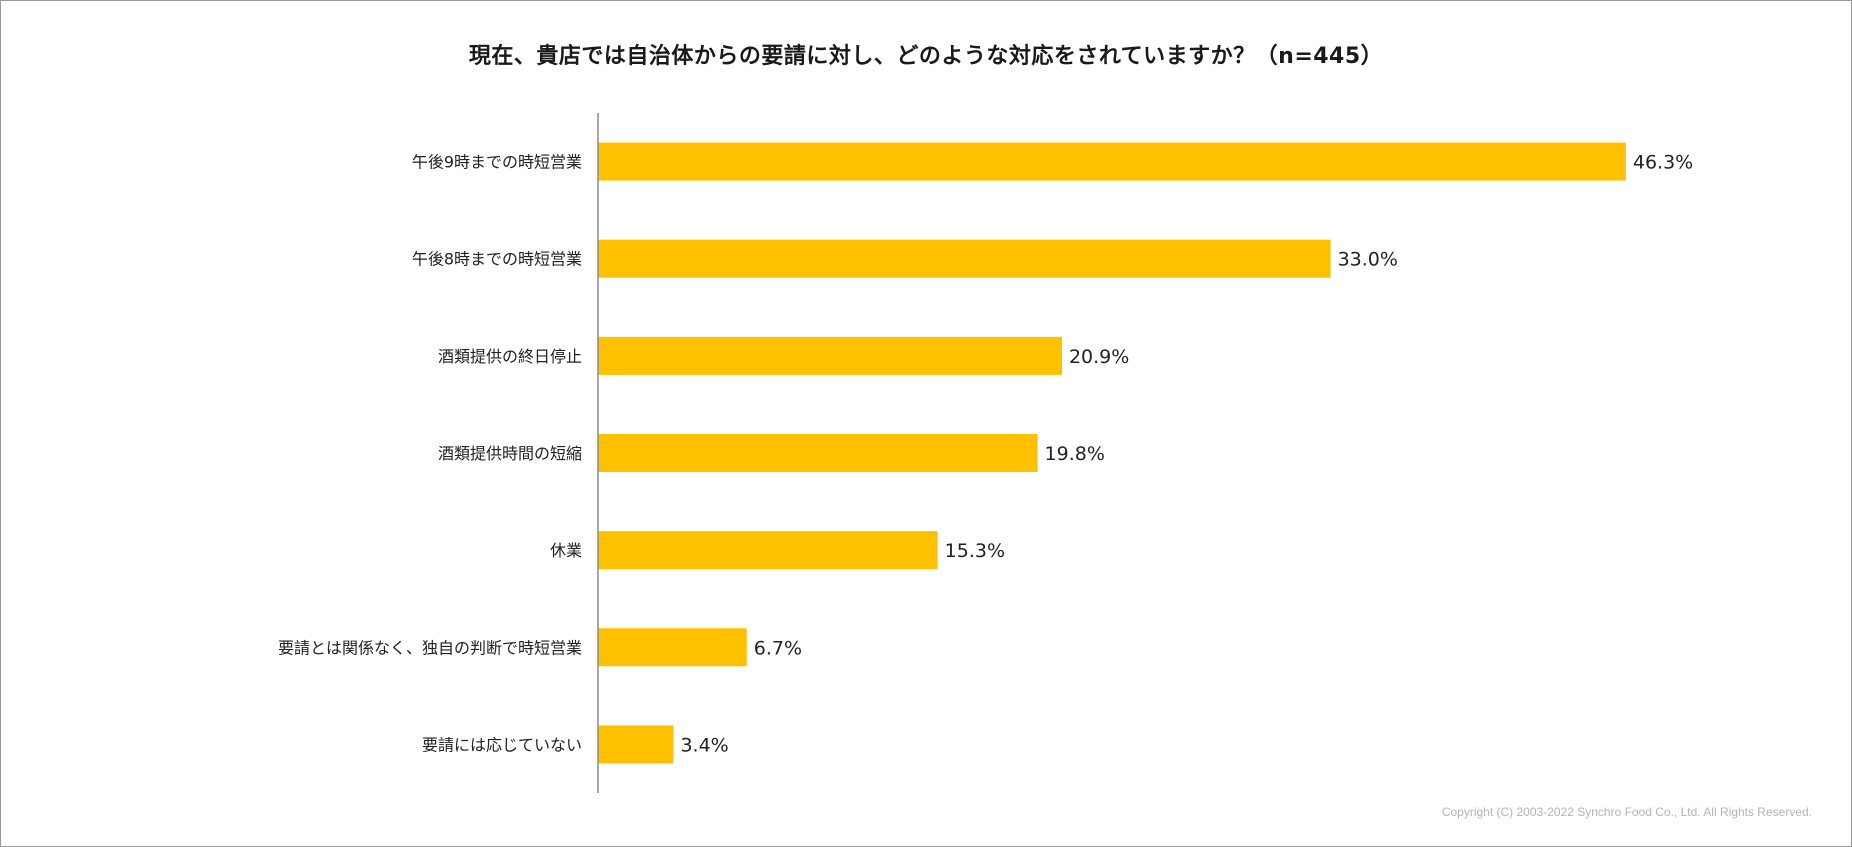 This screenshot has height=847, width=1852. What do you see at coordinates (1663, 163) in the screenshot?
I see `value-label: 46.3%` at bounding box center [1663, 163].